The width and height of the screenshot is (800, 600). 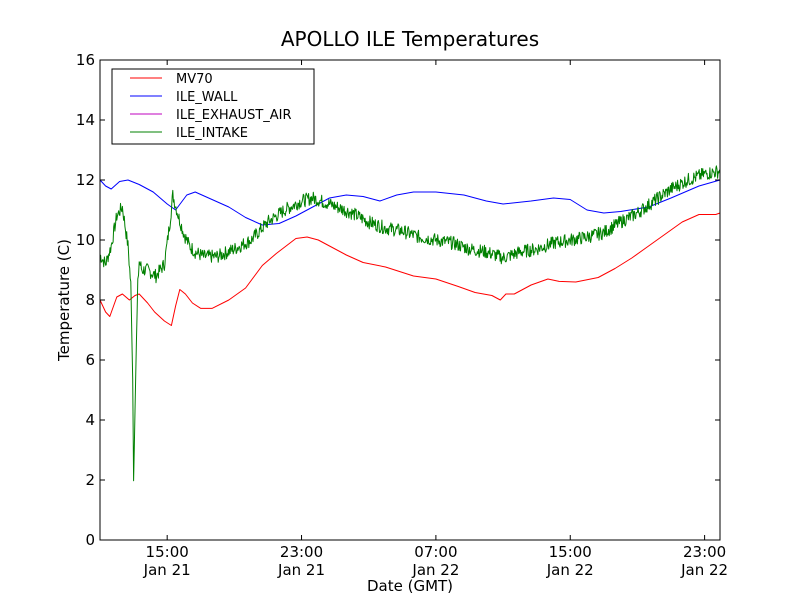 I want to click on legend-label: ILE_EXHAUST_AIR, so click(x=234, y=115).